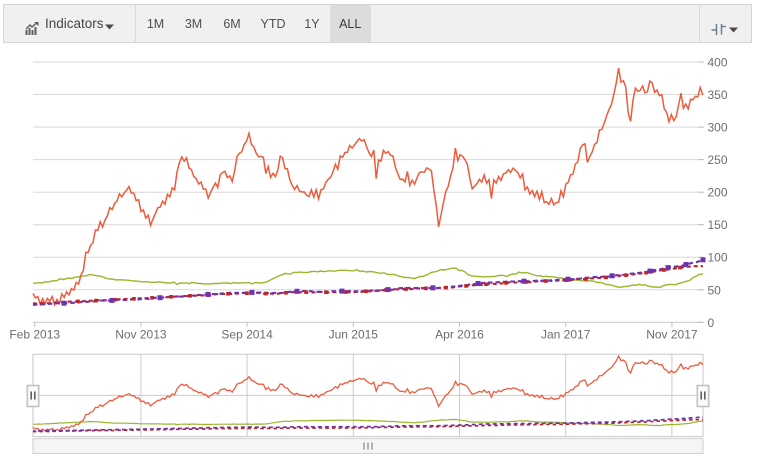  What do you see at coordinates (566, 335) in the screenshot?
I see `svg-text: Jan 2017` at bounding box center [566, 335].